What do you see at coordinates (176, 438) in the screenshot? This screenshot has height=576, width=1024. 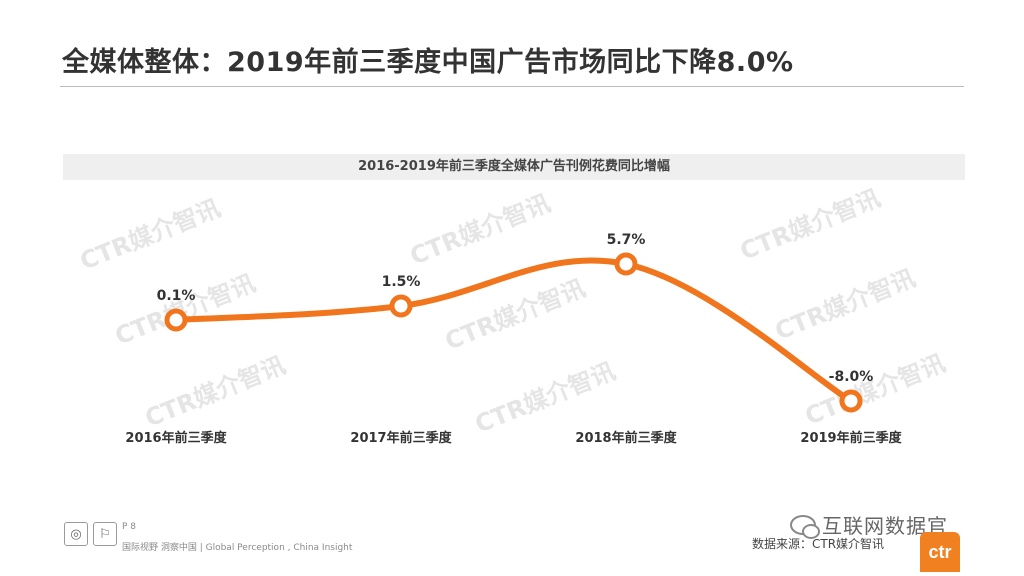 I see `x-tick-label: 2016年前三季度` at bounding box center [176, 438].